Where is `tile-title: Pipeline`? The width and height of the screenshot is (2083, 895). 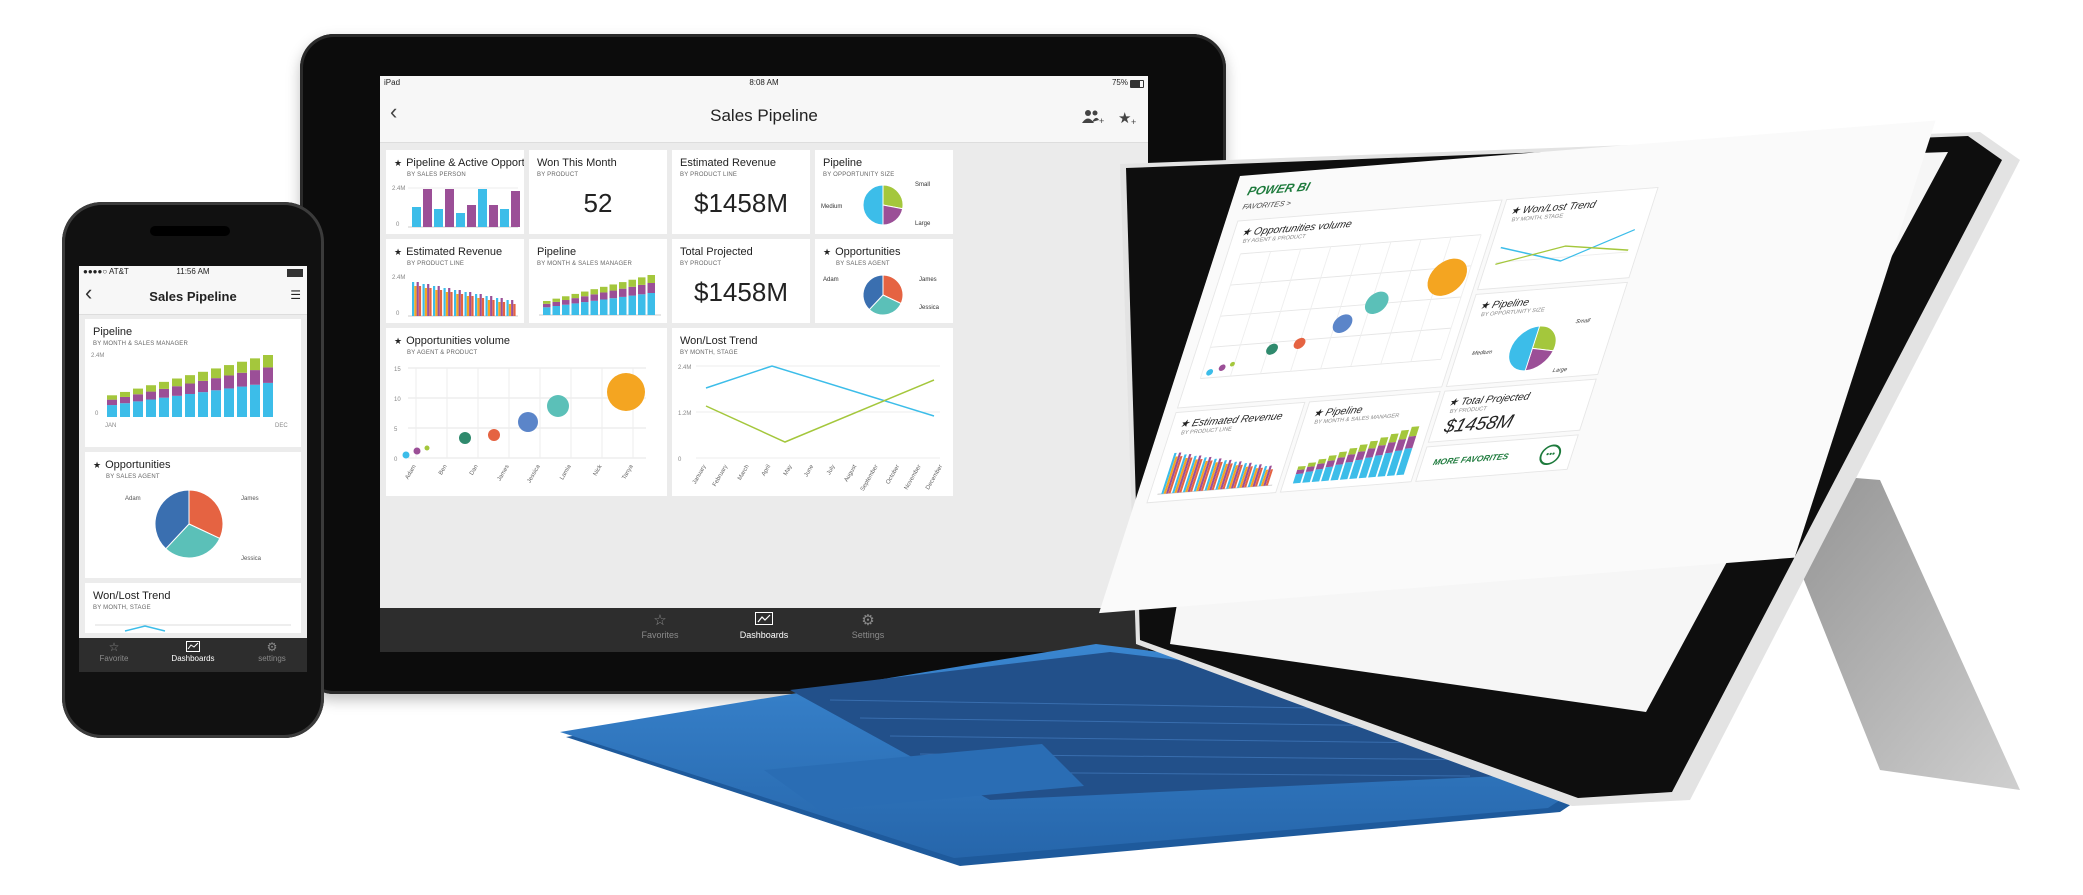 tile-title: Pipeline is located at coordinates (843, 163).